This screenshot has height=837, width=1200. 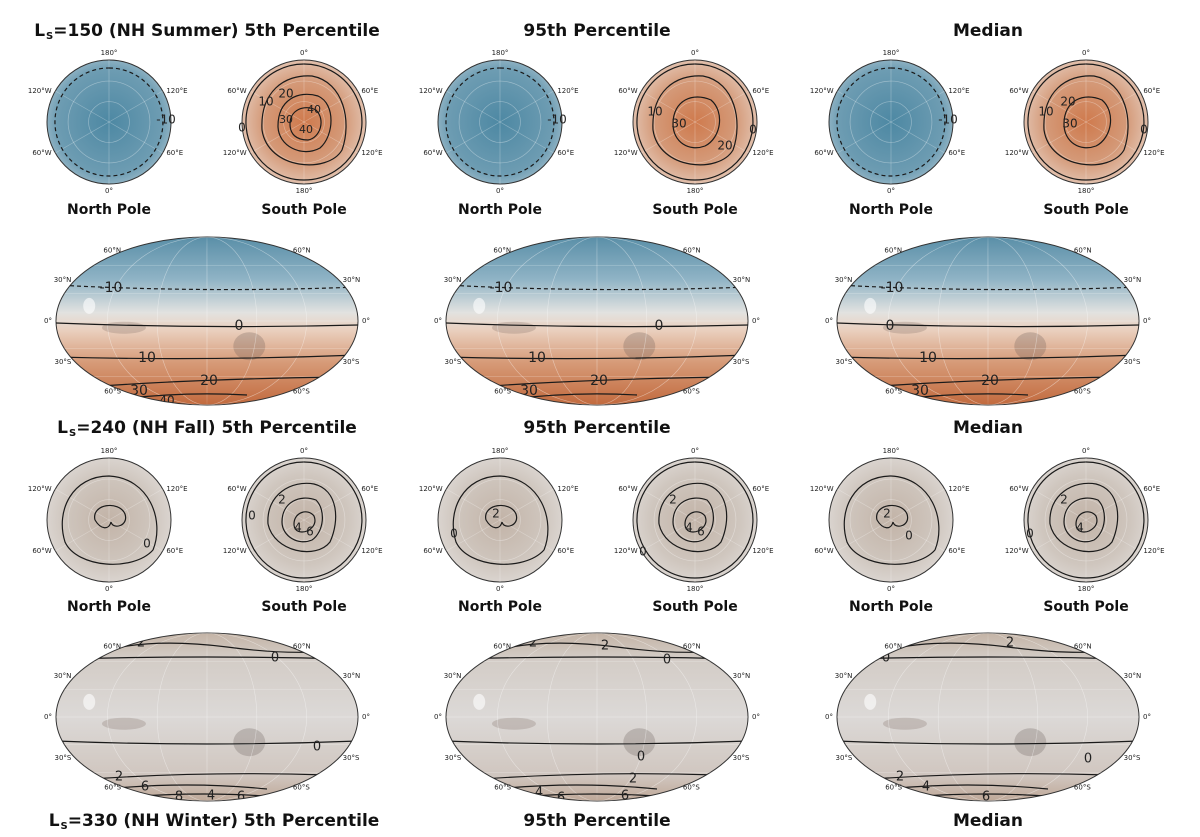 I want to click on contour-label: 40, so click(x=306, y=129).